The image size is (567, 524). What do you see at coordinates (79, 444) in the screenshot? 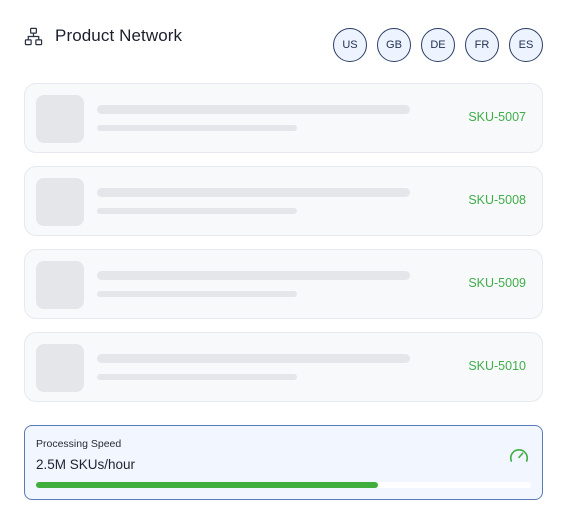
I see `processing-speed-label: Processing Speed` at bounding box center [79, 444].